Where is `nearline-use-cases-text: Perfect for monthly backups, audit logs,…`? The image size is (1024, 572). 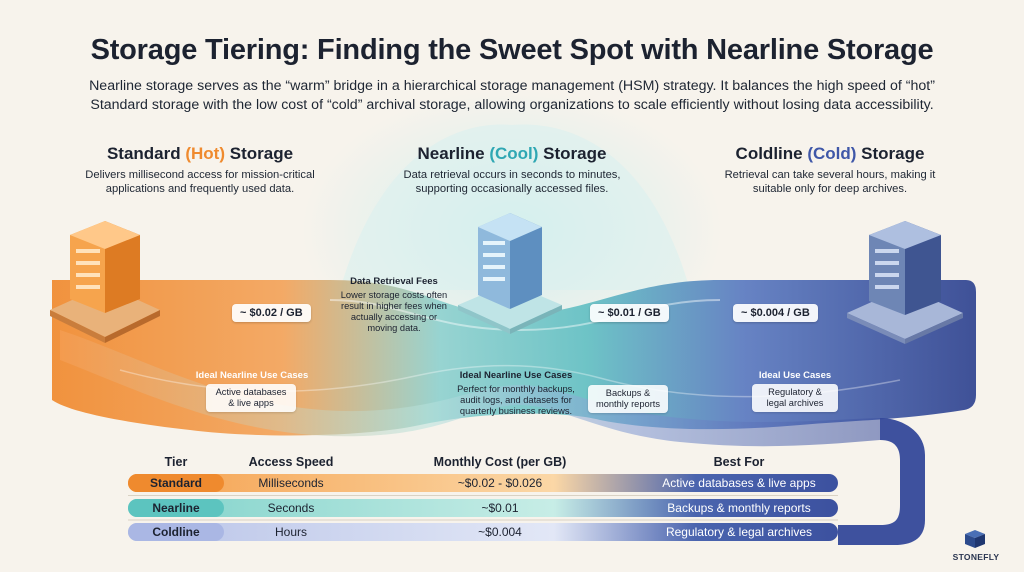 nearline-use-cases-text: Perfect for monthly backups, audit logs,… is located at coordinates (516, 400).